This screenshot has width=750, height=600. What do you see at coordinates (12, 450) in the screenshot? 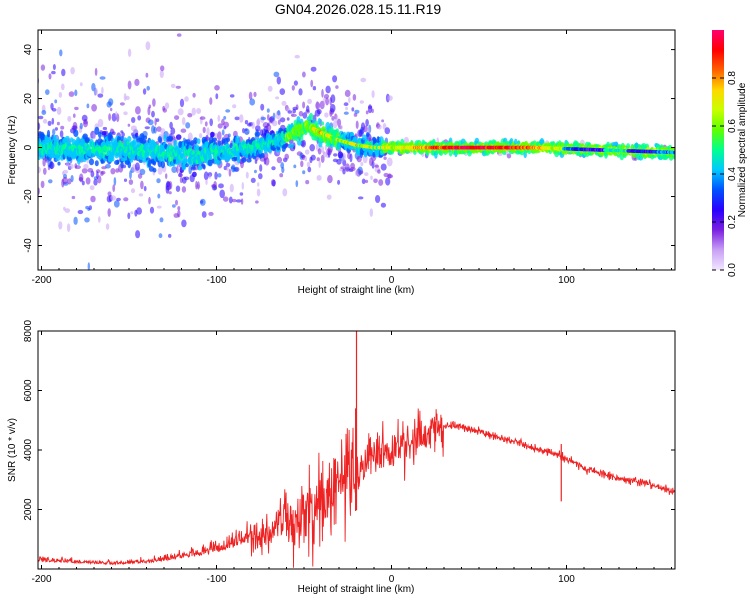
I see `snr-y-axis-label: SNR (10 * v/v)` at bounding box center [12, 450].